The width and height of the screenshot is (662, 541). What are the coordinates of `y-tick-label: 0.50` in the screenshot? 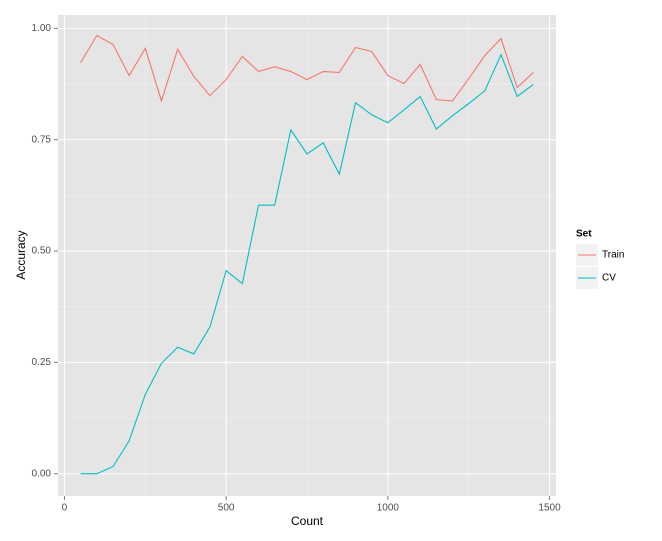 It's located at (42, 251).